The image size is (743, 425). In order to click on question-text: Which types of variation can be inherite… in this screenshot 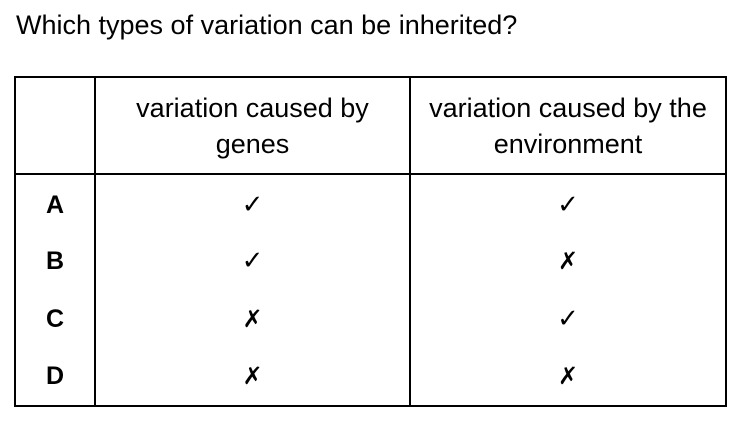, I will do `click(267, 25)`.